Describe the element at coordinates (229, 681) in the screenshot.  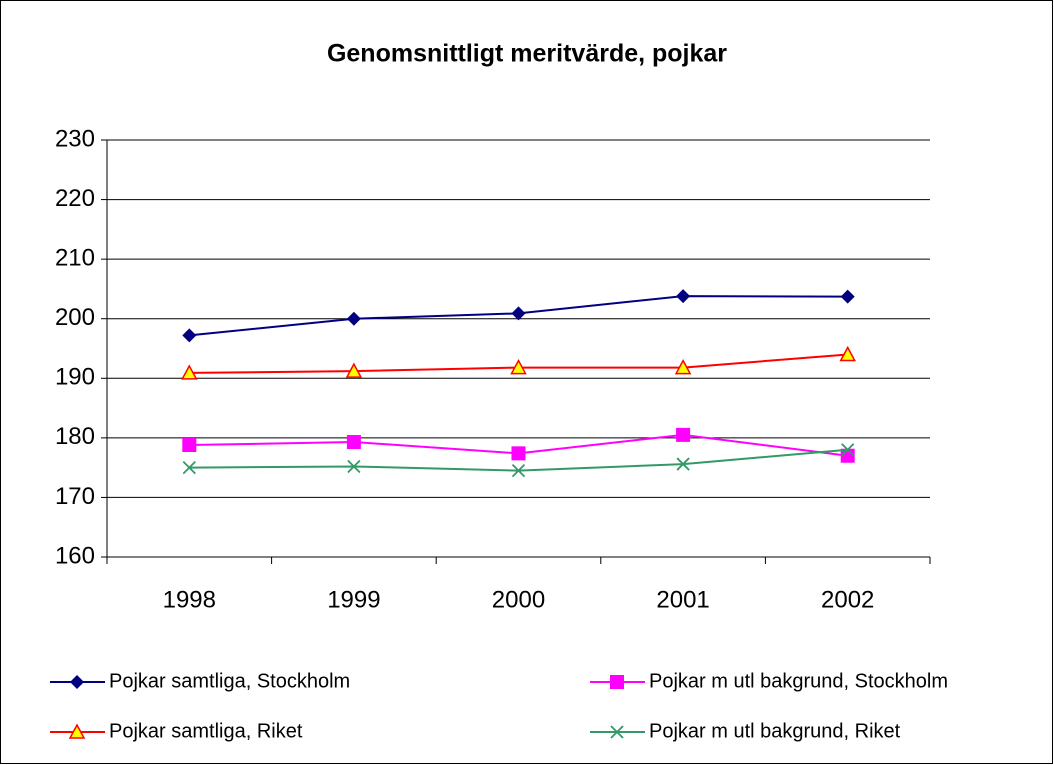
I see `legend-label: Pojkar samtliga, Stockholm` at that location.